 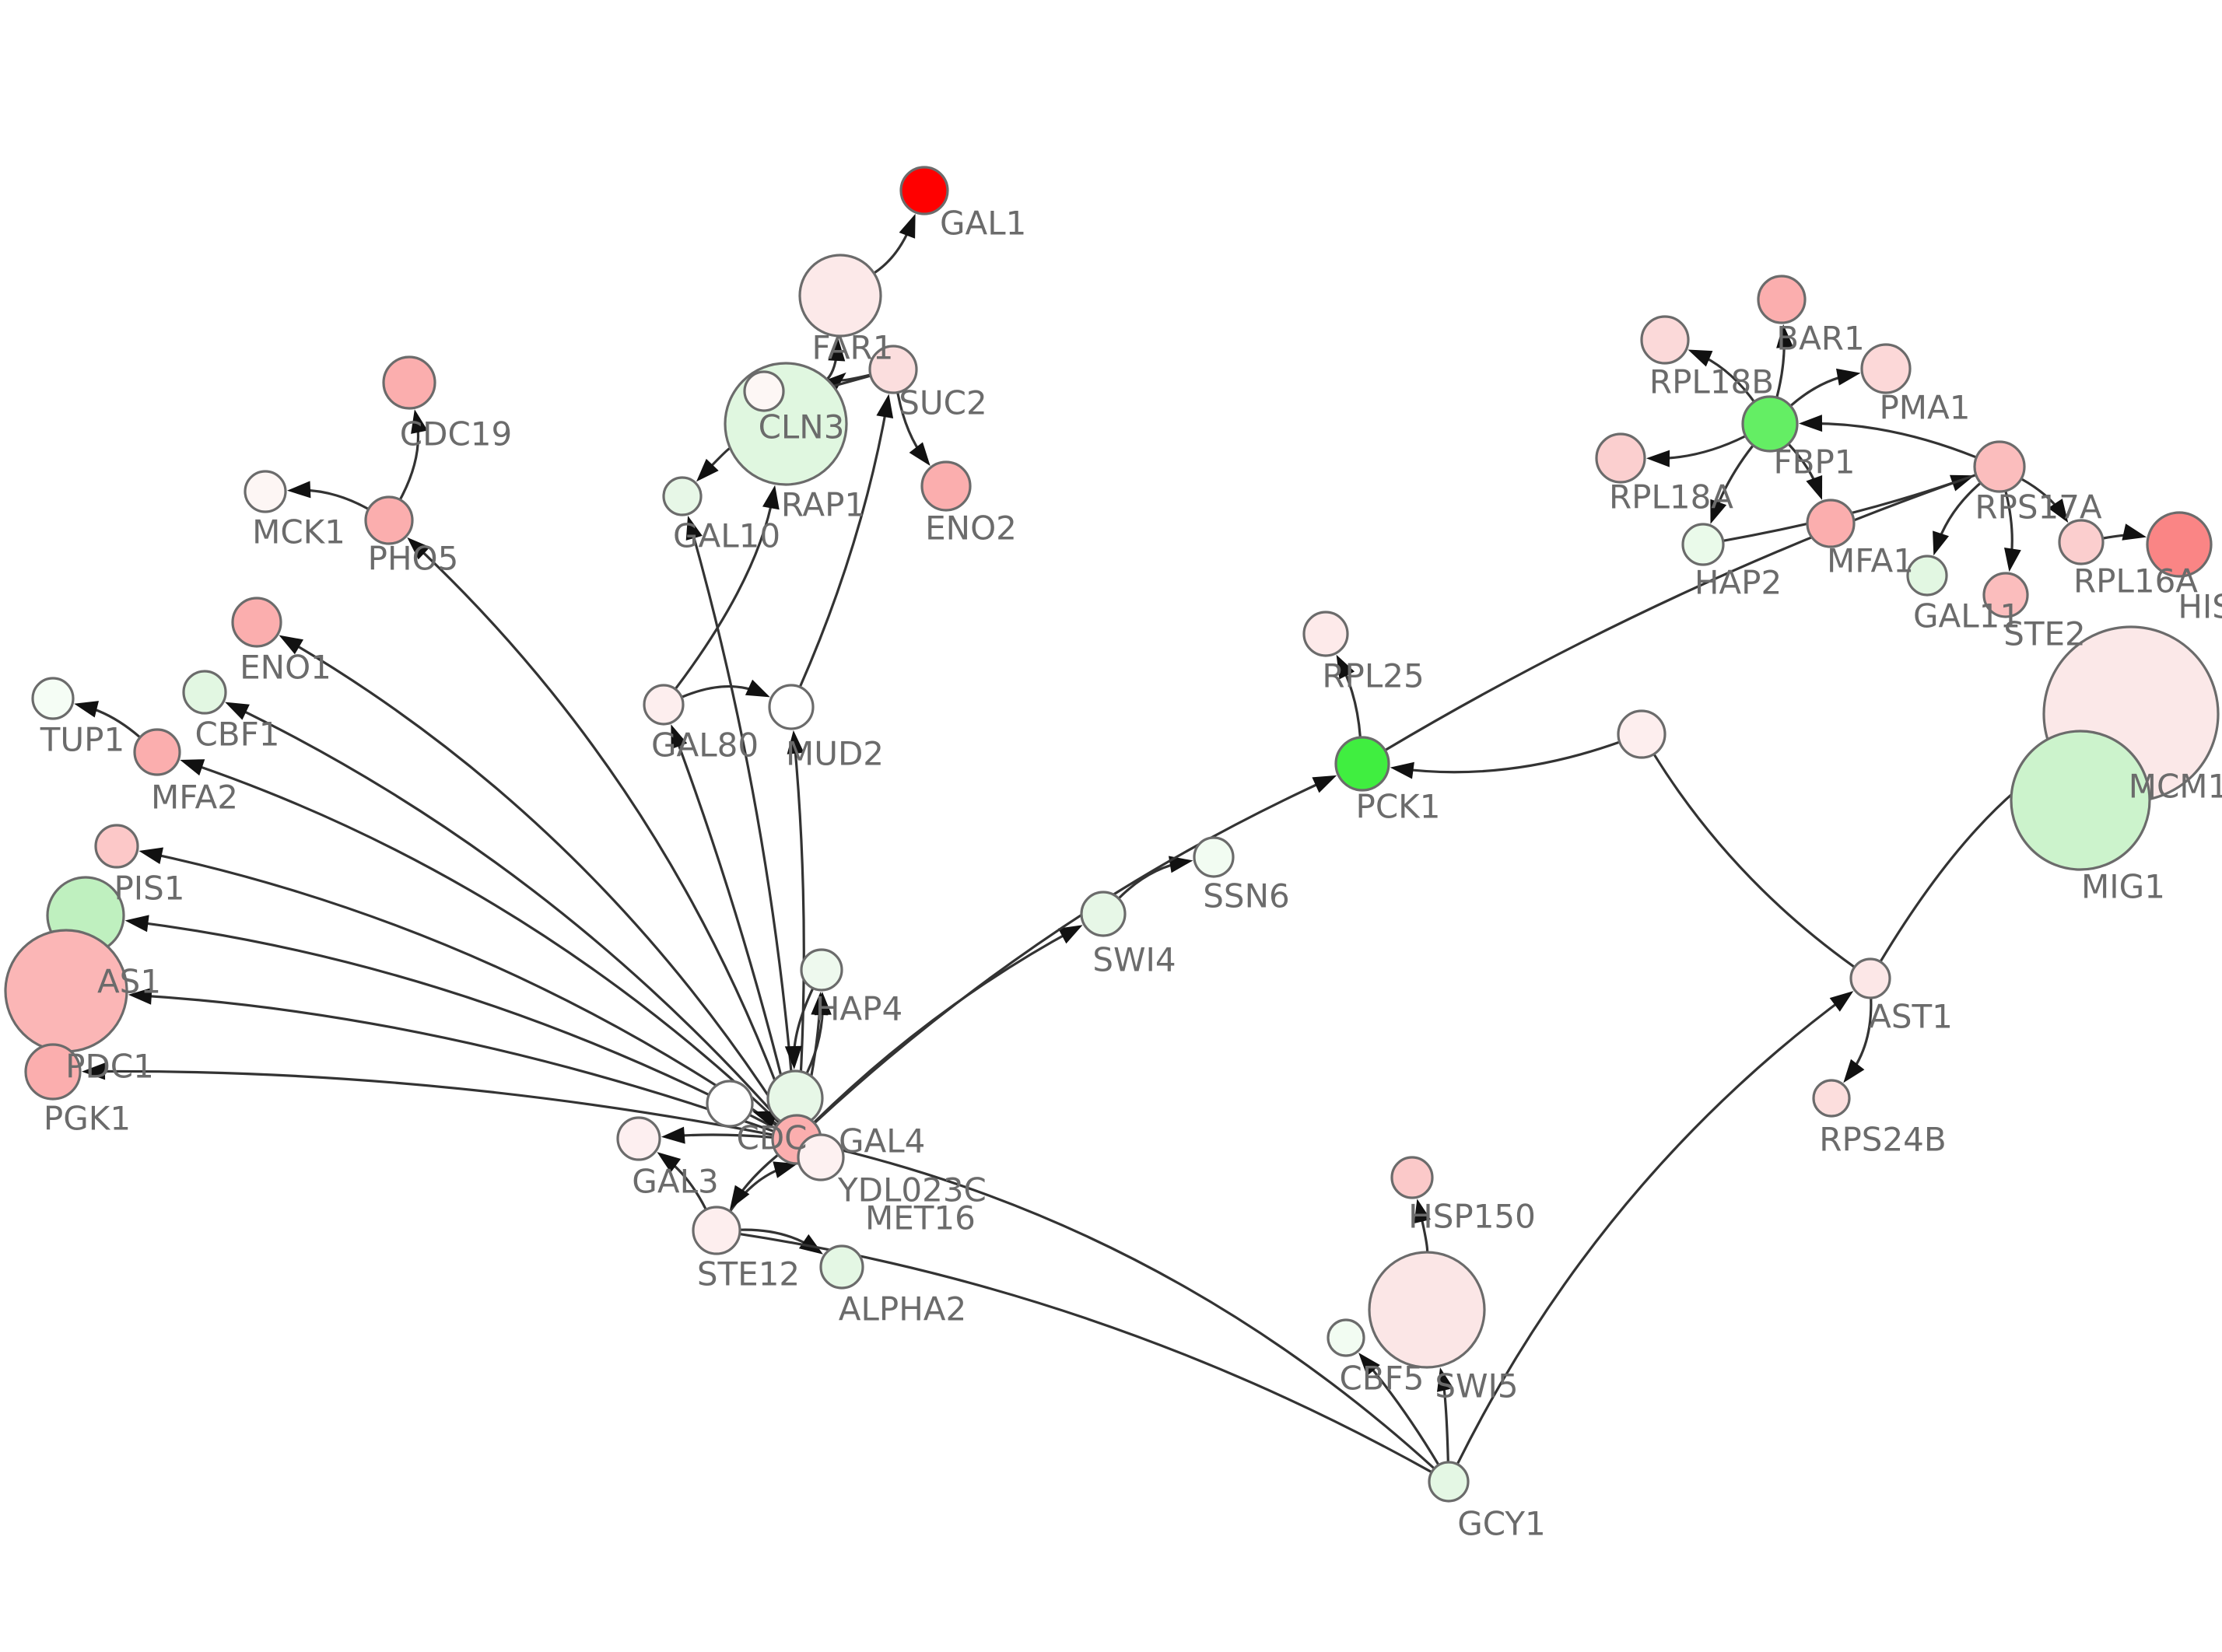 I want to click on node-cbf5, so click(x=1346, y=1338).